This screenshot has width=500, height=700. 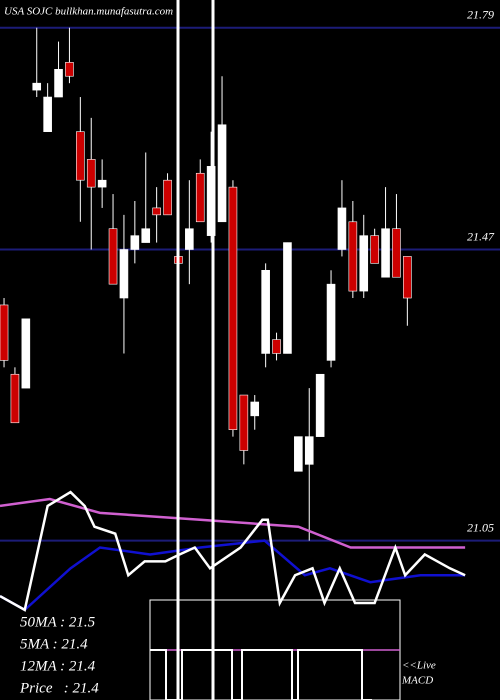 What do you see at coordinates (417, 681) in the screenshot?
I see `macd-label: MACD` at bounding box center [417, 681].